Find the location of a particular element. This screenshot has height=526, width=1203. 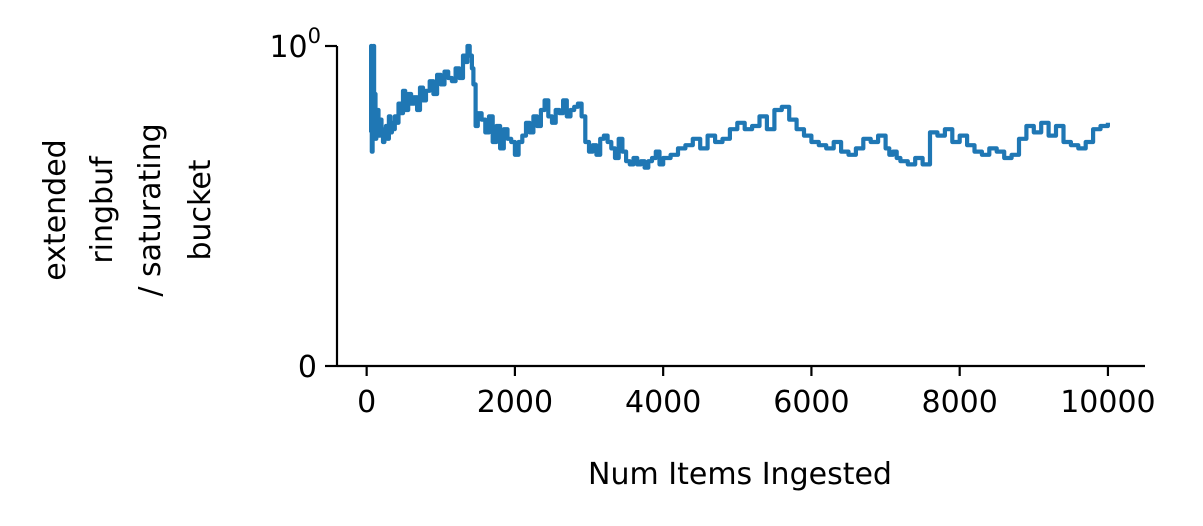

y-axis-title-line: ringbuf is located at coordinates (102, 209).